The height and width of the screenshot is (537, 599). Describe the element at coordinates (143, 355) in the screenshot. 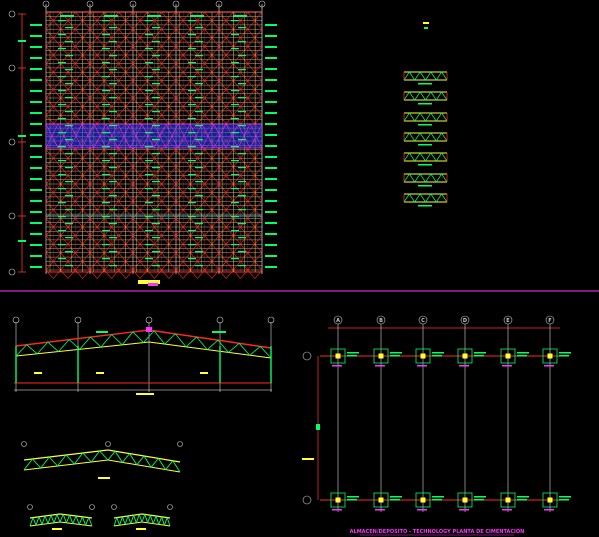

I see `gable-elevation-view` at that location.